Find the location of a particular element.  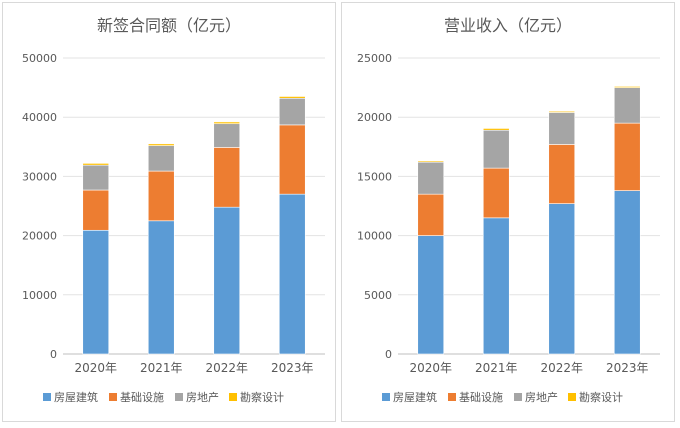

y-tick-label: 5000 is located at coordinates (378, 295).